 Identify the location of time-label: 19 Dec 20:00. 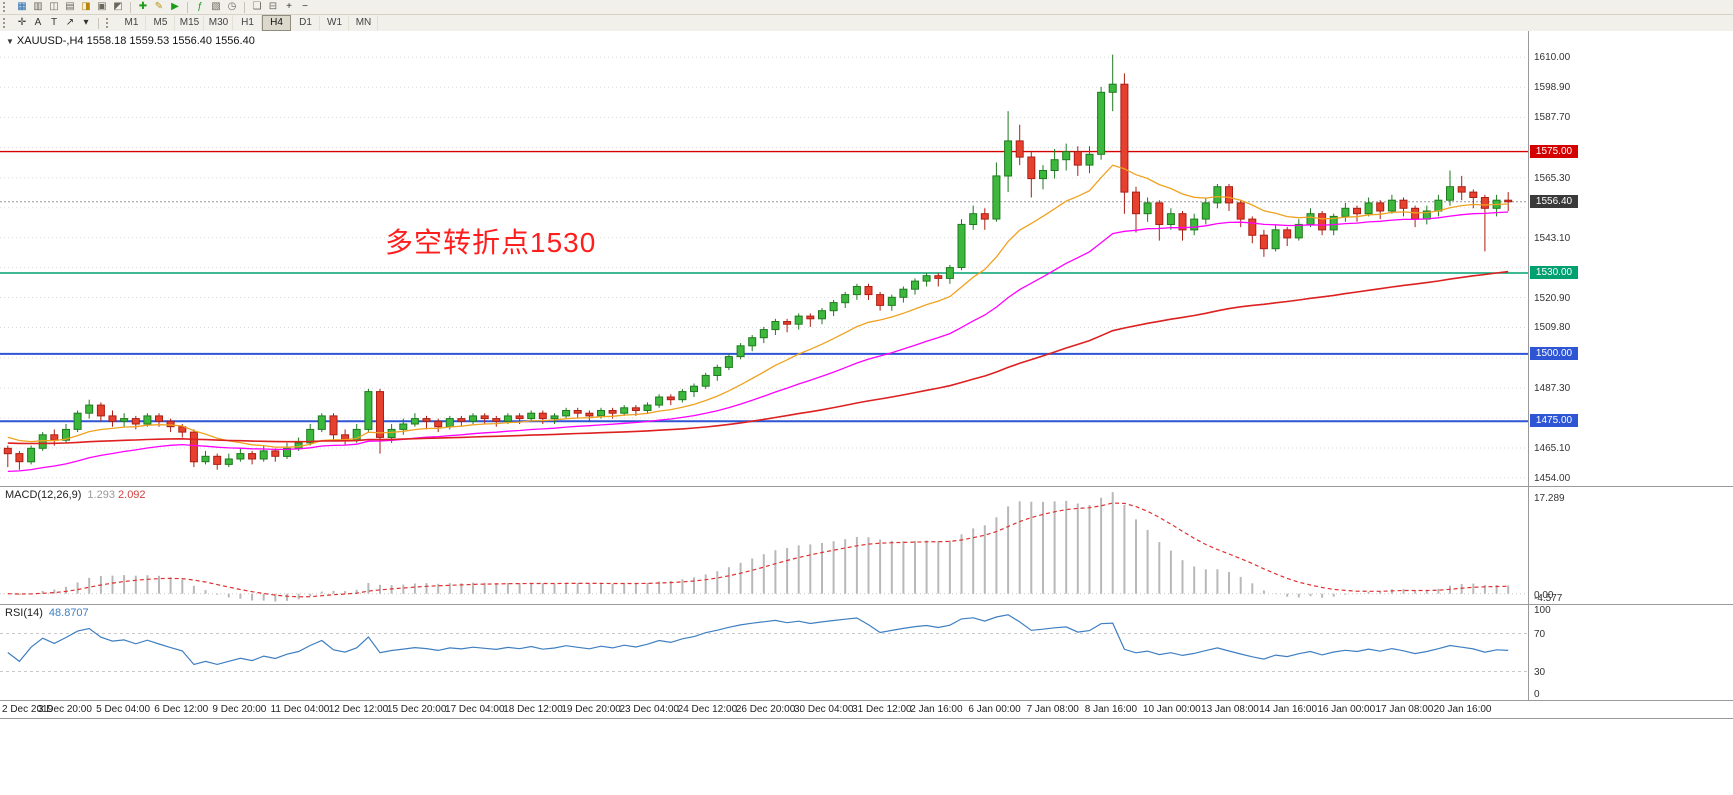
(591, 709).